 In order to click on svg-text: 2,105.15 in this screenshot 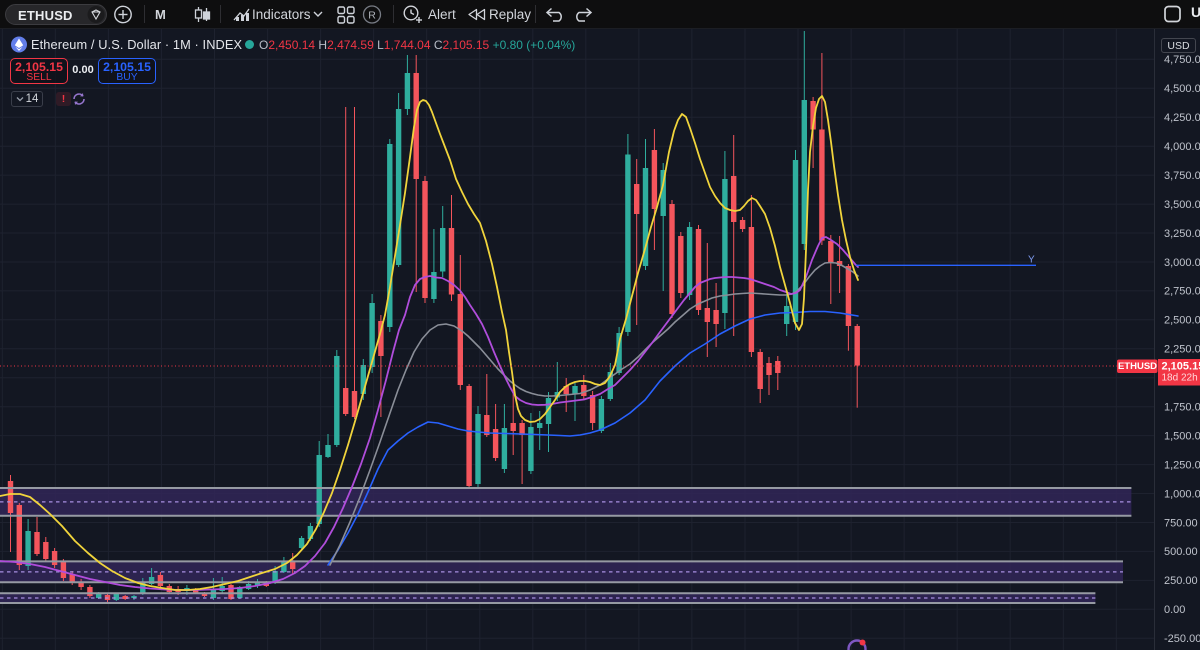, I will do `click(1181, 367)`.